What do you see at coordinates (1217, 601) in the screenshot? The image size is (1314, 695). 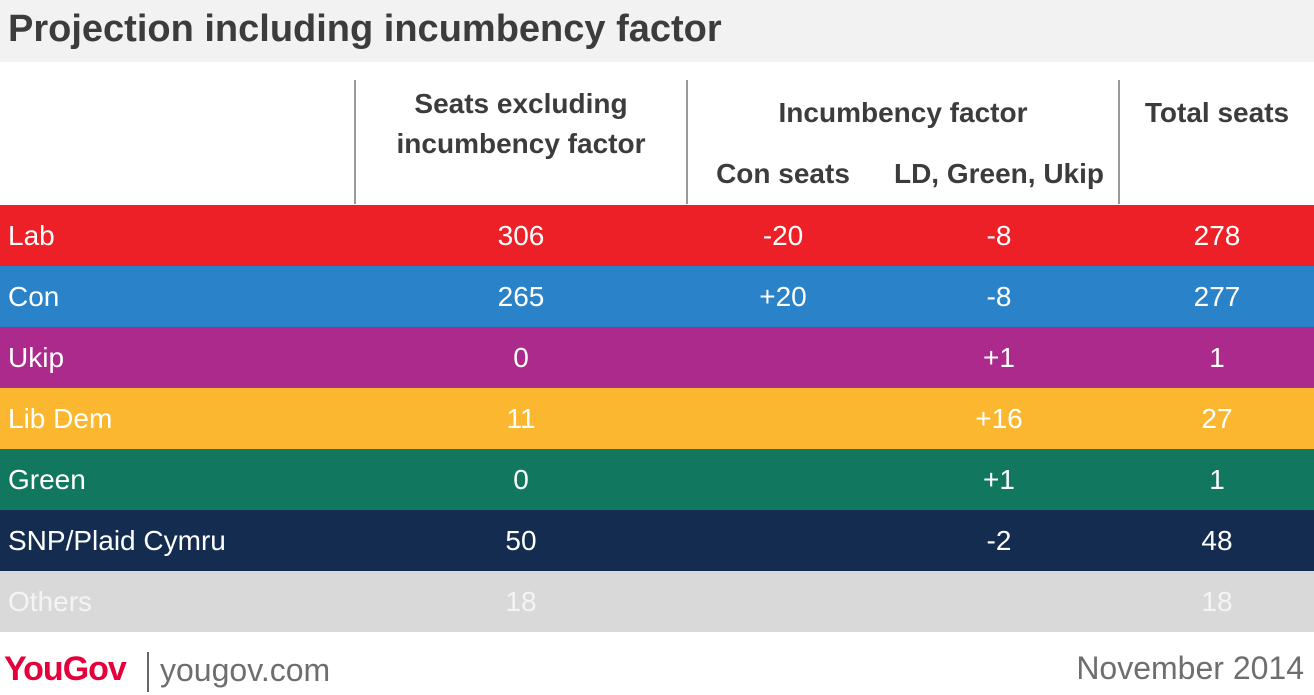 I see `cell-total: 18` at bounding box center [1217, 601].